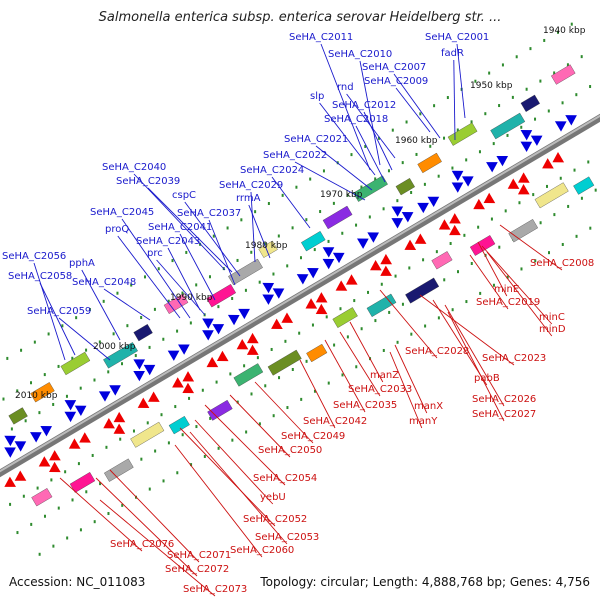 This screenshot has width=600, height=600. Describe the element at coordinates (134, 167) in the screenshot. I see `forward-gene-label: SeHA_C2040` at that location.